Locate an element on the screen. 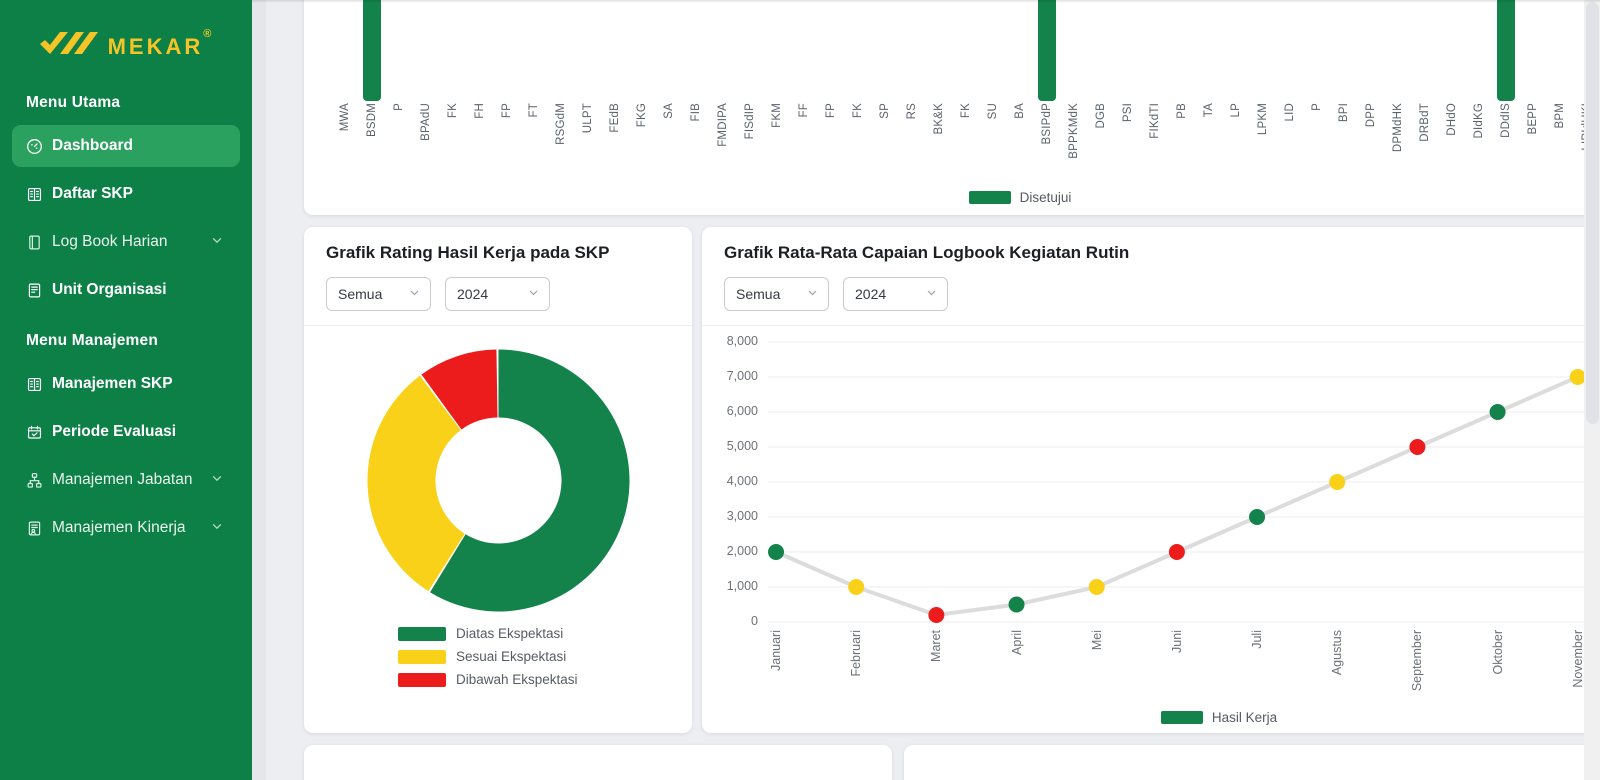 Image resolution: width=1600 pixels, height=780 pixels. notebook-icon is located at coordinates (39, 242).